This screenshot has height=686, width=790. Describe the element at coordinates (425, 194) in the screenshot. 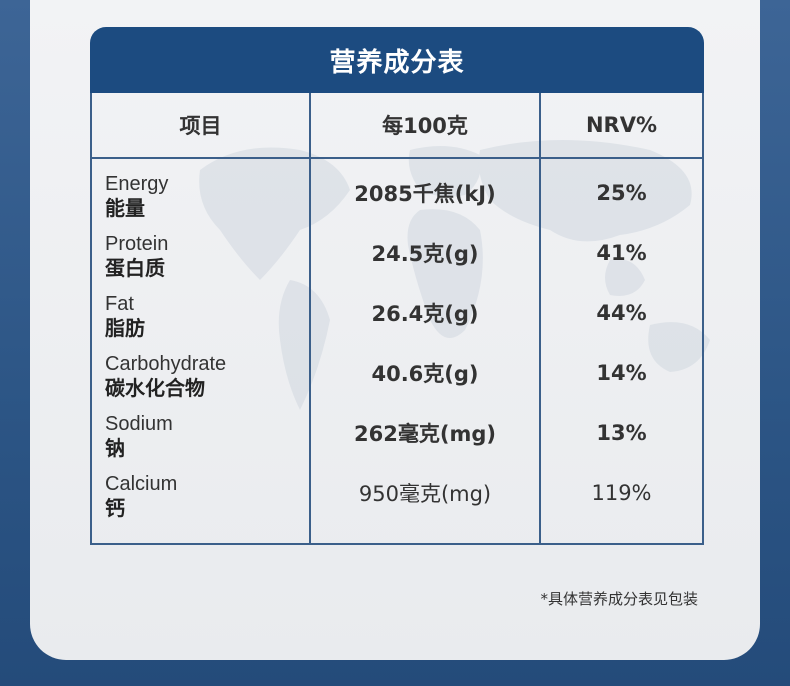

I see `amount-per-100g: 2085千焦(kJ)` at that location.